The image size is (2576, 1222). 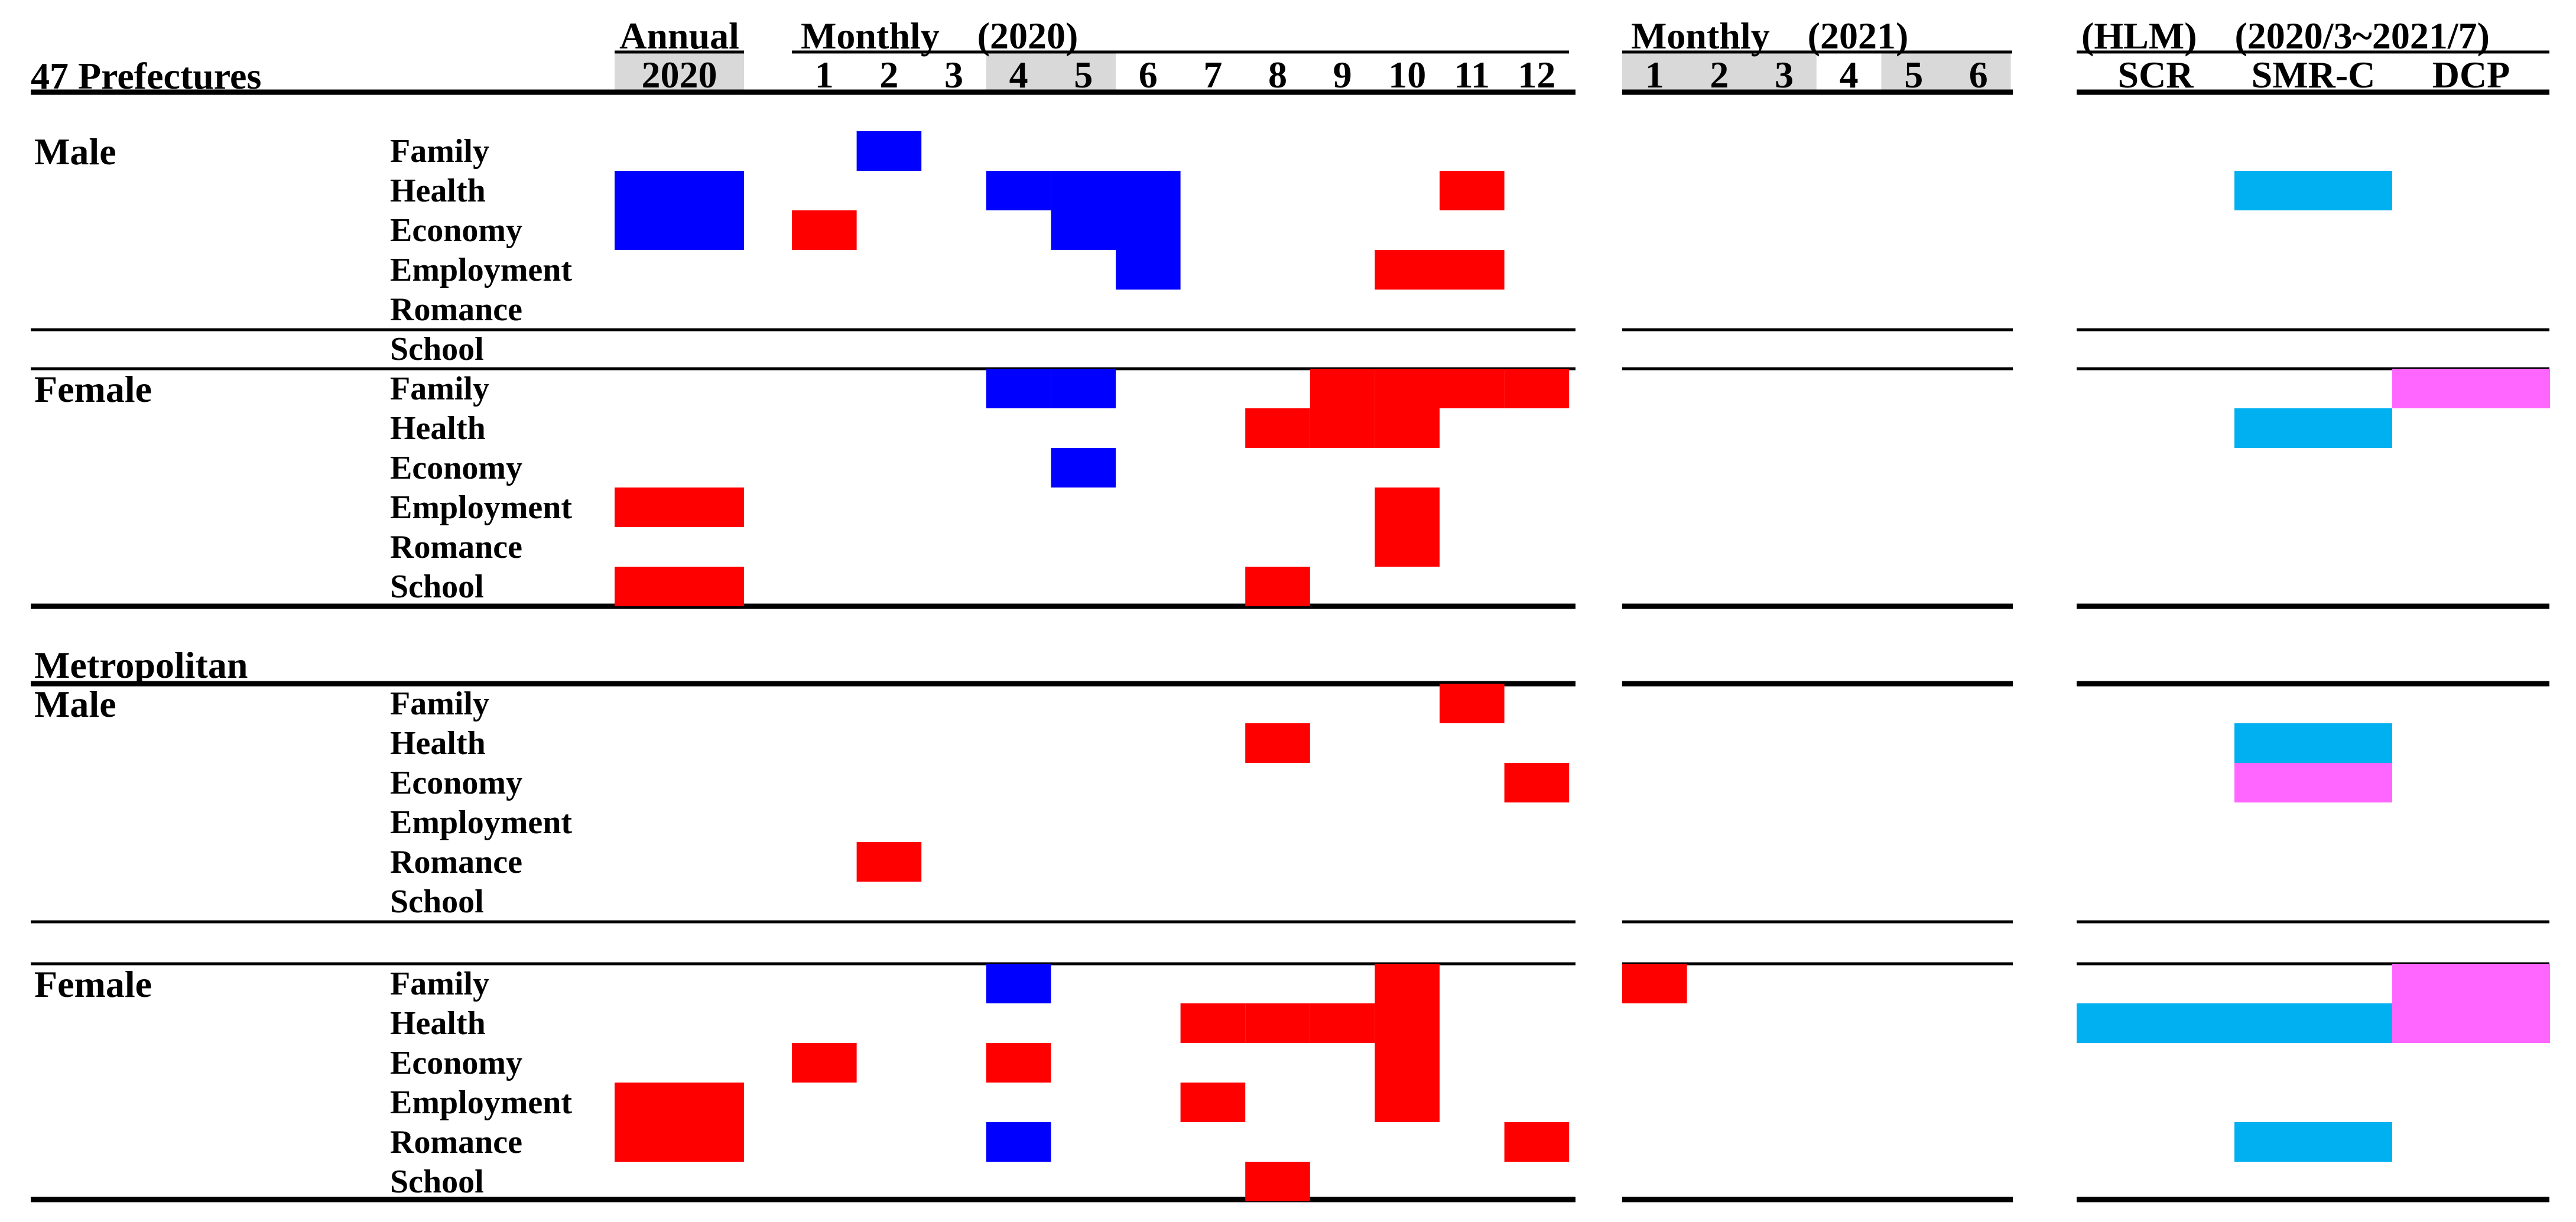 I want to click on month-2020-label: 7, so click(x=1212, y=75).